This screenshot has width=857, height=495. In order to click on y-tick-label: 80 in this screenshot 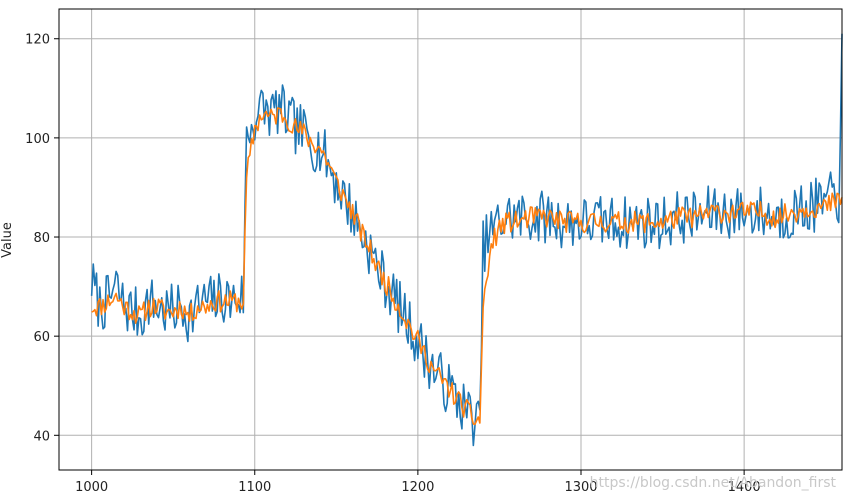, I will do `click(41, 238)`.